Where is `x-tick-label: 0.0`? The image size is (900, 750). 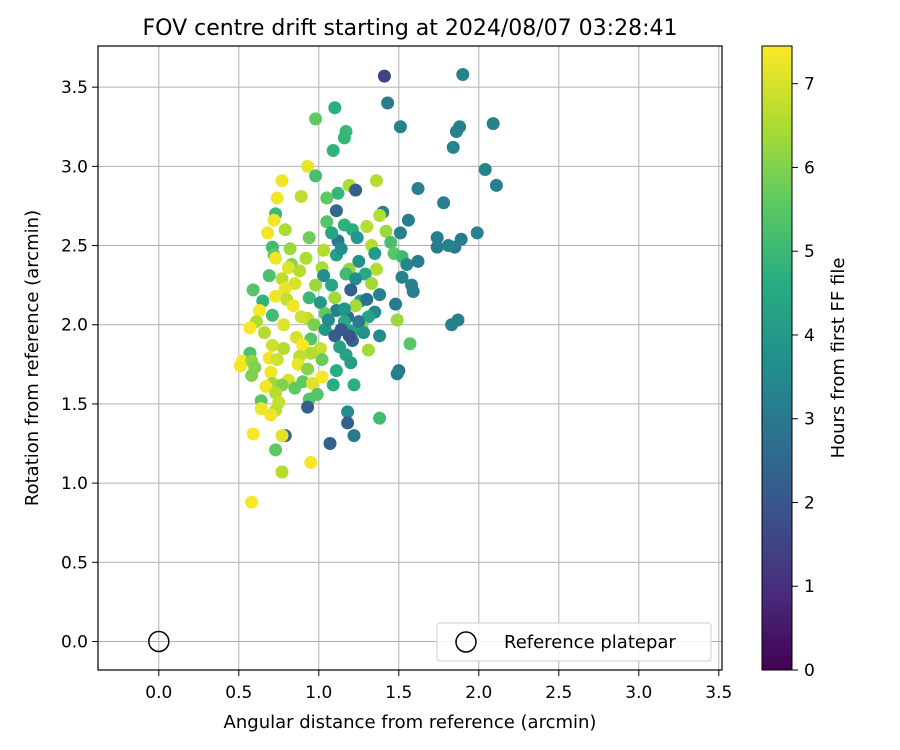 x-tick-label: 0.0 is located at coordinates (158, 693).